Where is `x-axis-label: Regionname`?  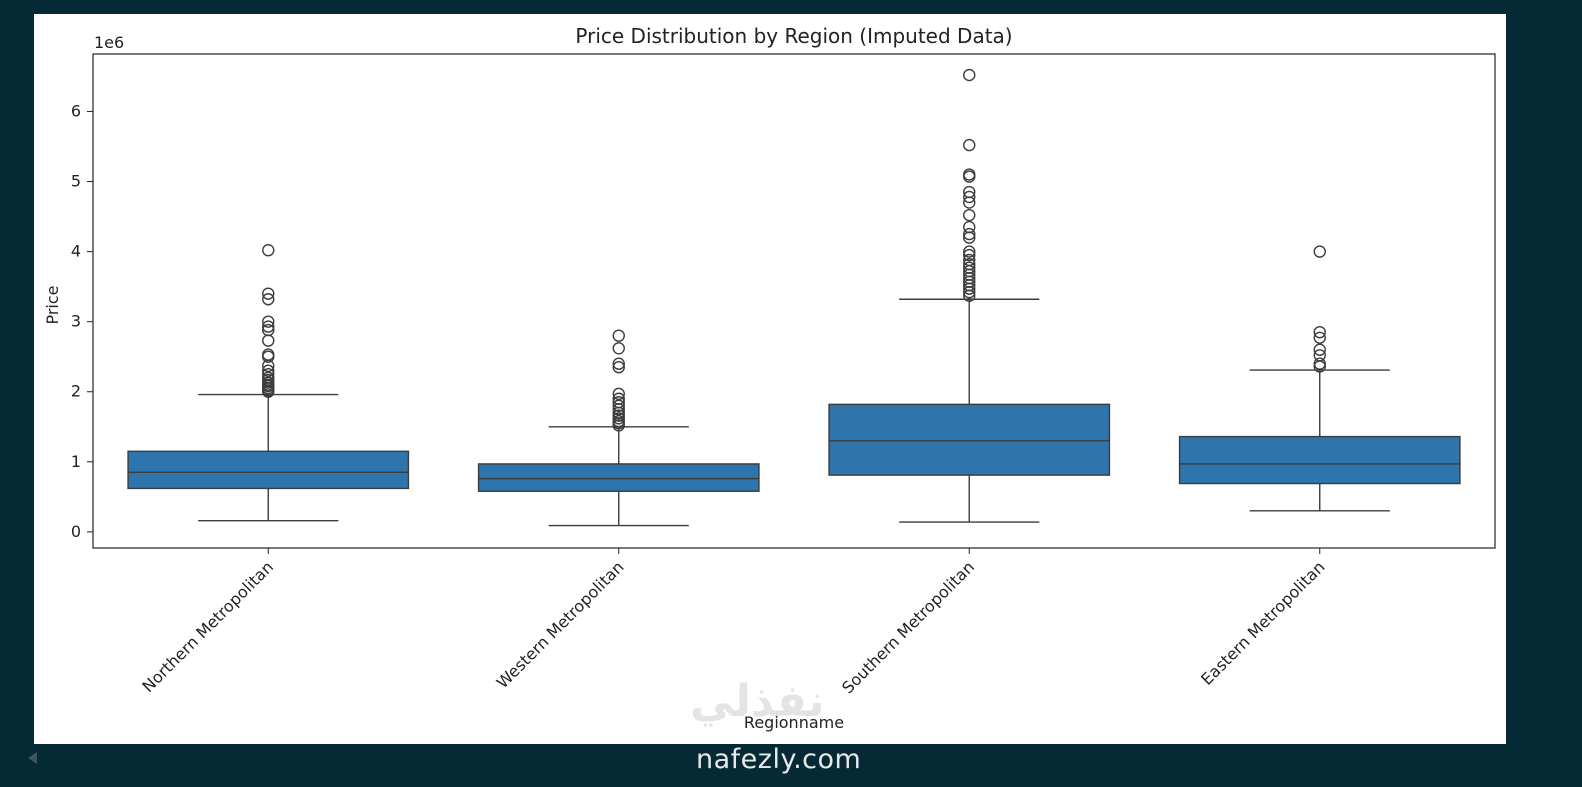
x-axis-label: Regionname is located at coordinates (794, 722).